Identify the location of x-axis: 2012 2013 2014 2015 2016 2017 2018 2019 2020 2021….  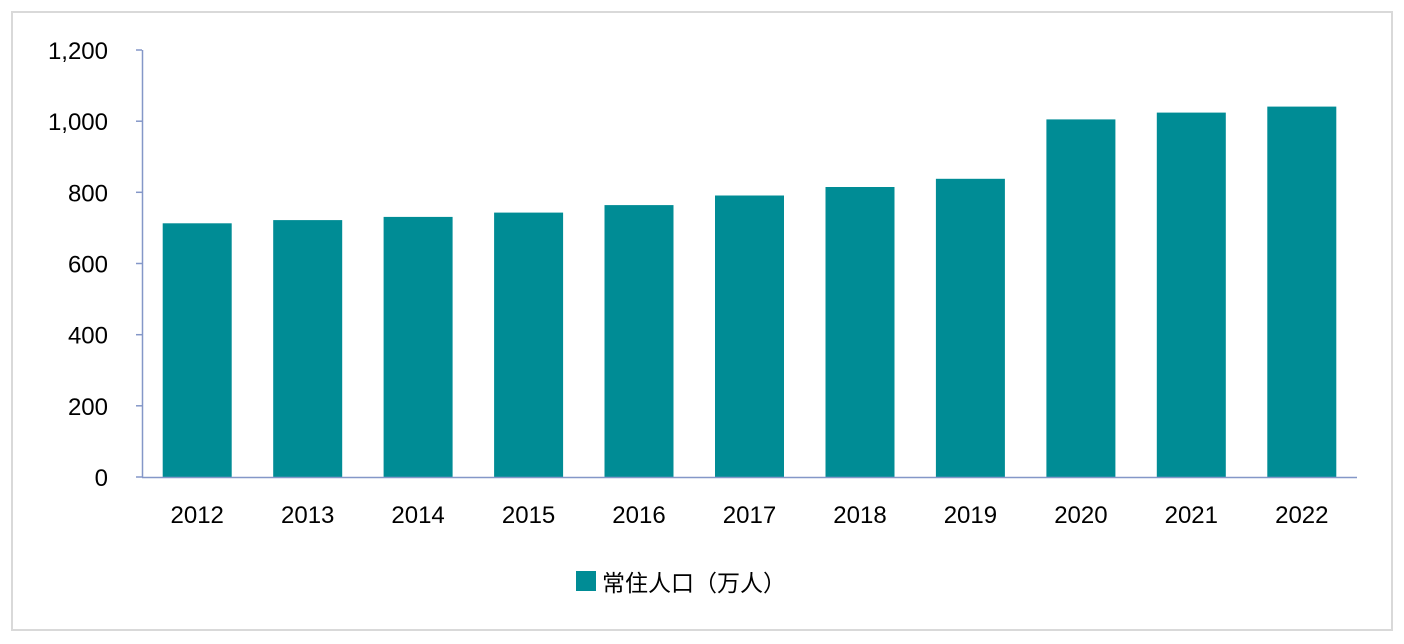
(749, 502).